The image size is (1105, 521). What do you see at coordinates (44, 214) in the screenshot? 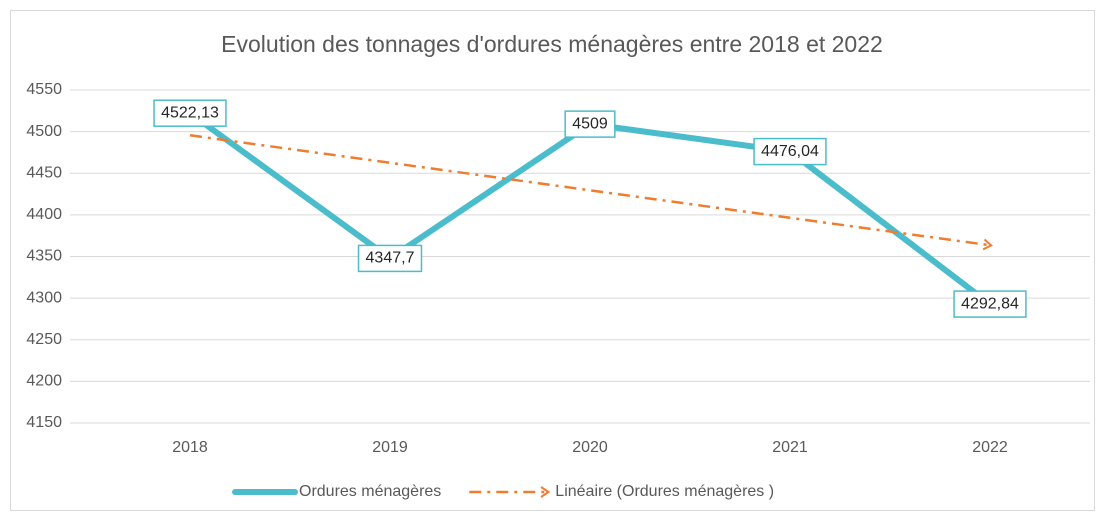
I see `y-tick-label: 4400` at bounding box center [44, 214].